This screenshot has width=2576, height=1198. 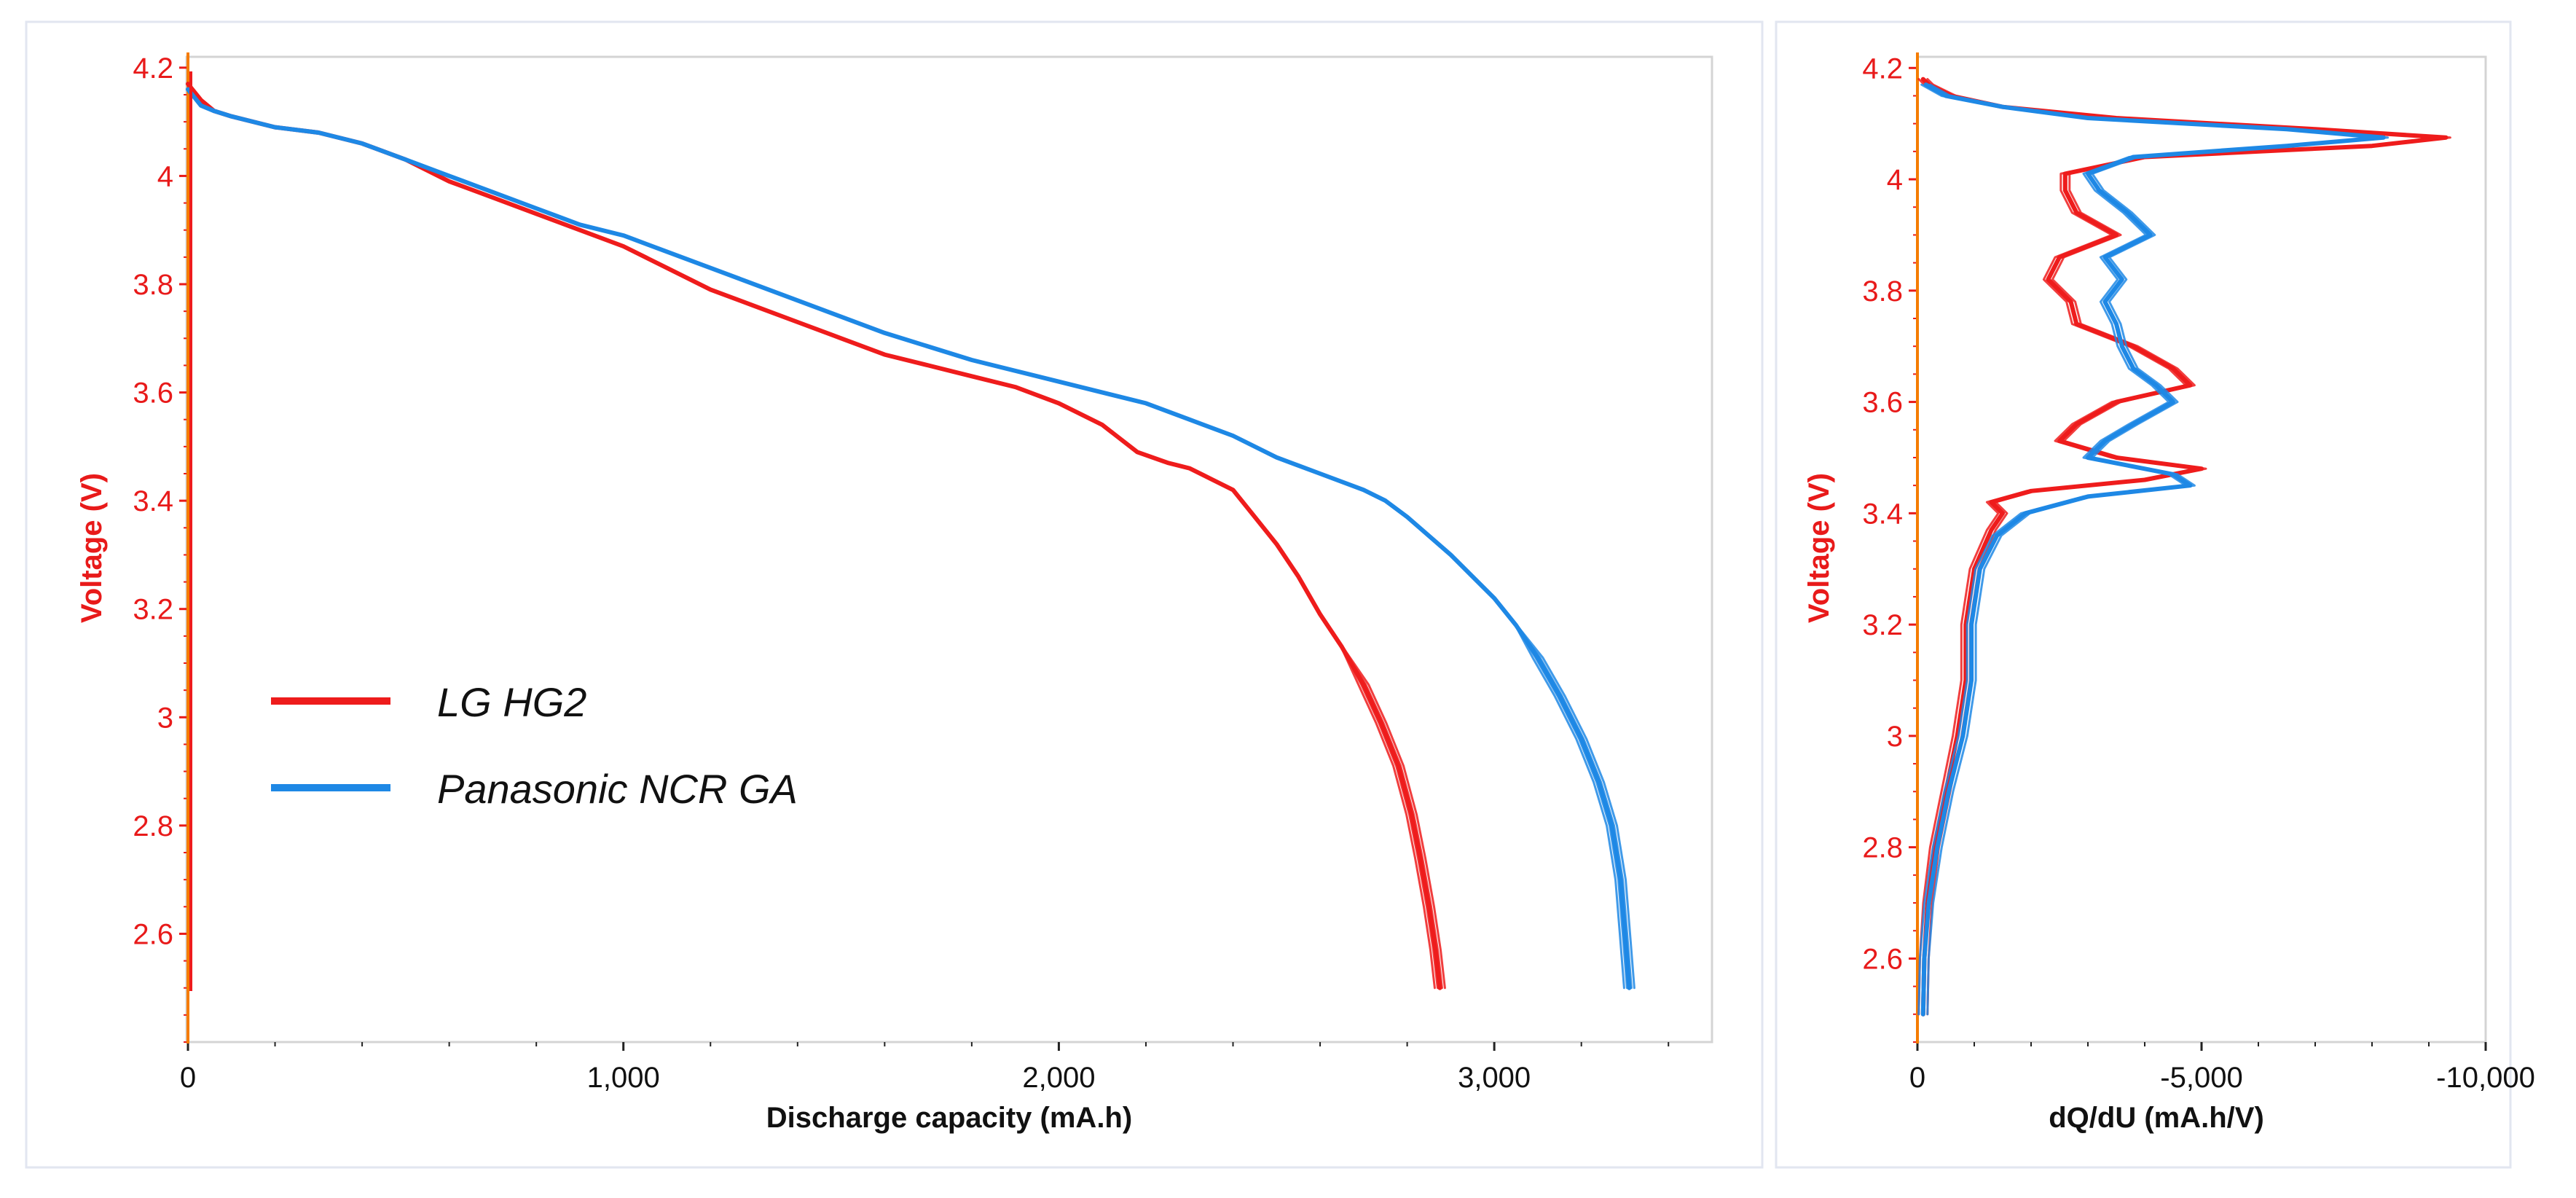 What do you see at coordinates (855, 1068) in the screenshot?
I see `left-x-tick-labels: 0 1,000 2,000 3,000` at bounding box center [855, 1068].